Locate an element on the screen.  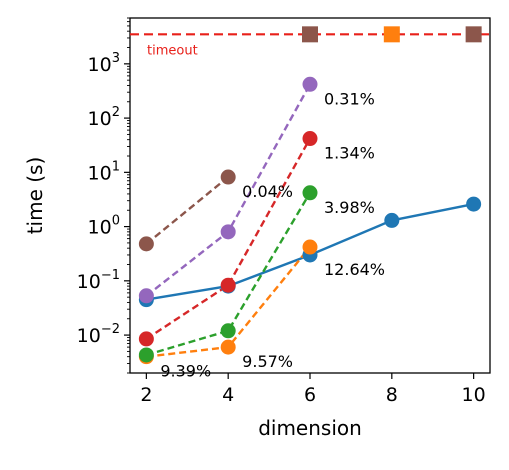
percent-annotation: 9.57% is located at coordinates (267, 361).